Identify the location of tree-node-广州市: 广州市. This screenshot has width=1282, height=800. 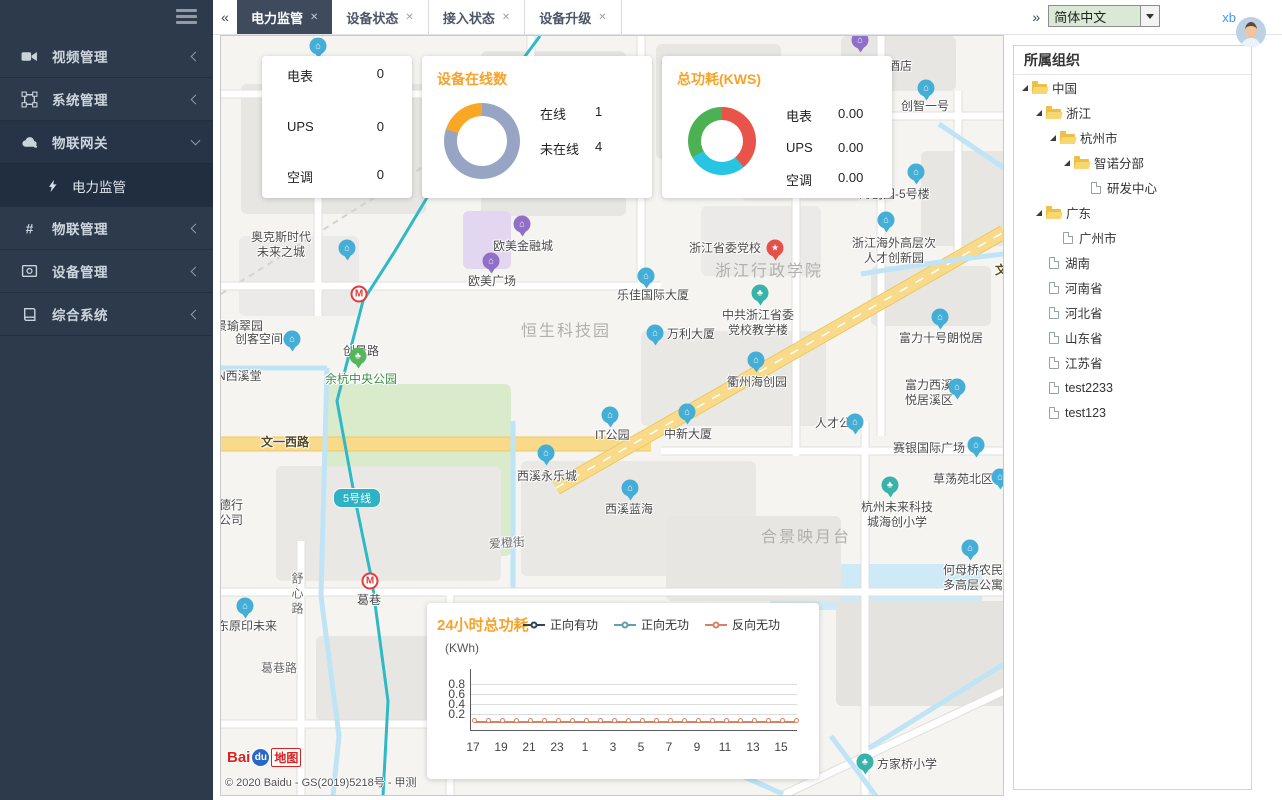
(1132, 237).